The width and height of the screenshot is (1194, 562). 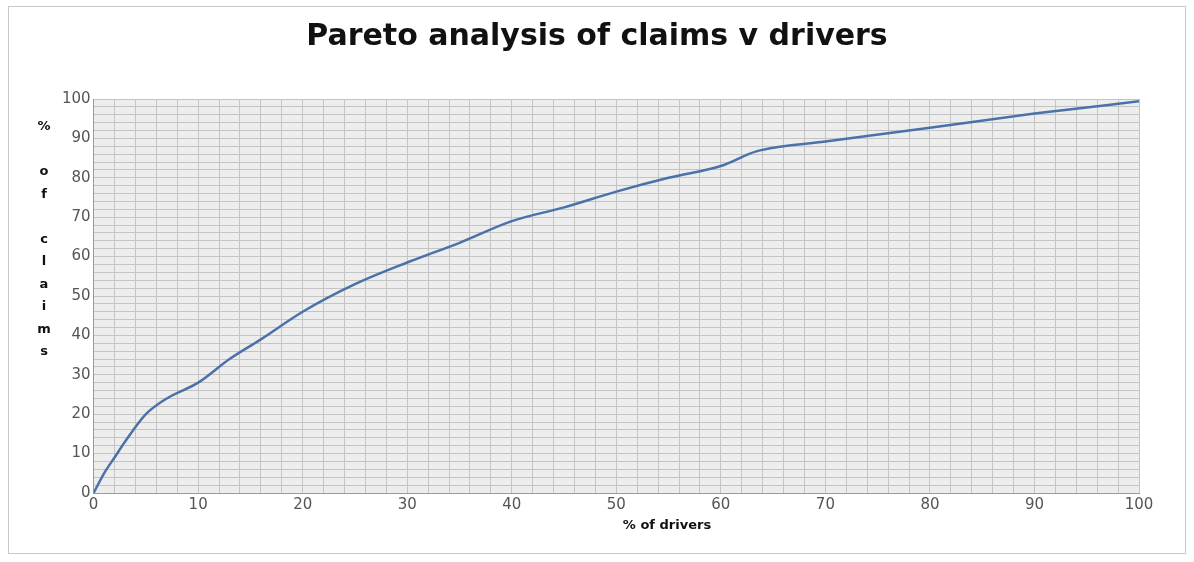 What do you see at coordinates (81, 294) in the screenshot?
I see `y-tick-label: 50` at bounding box center [81, 294].